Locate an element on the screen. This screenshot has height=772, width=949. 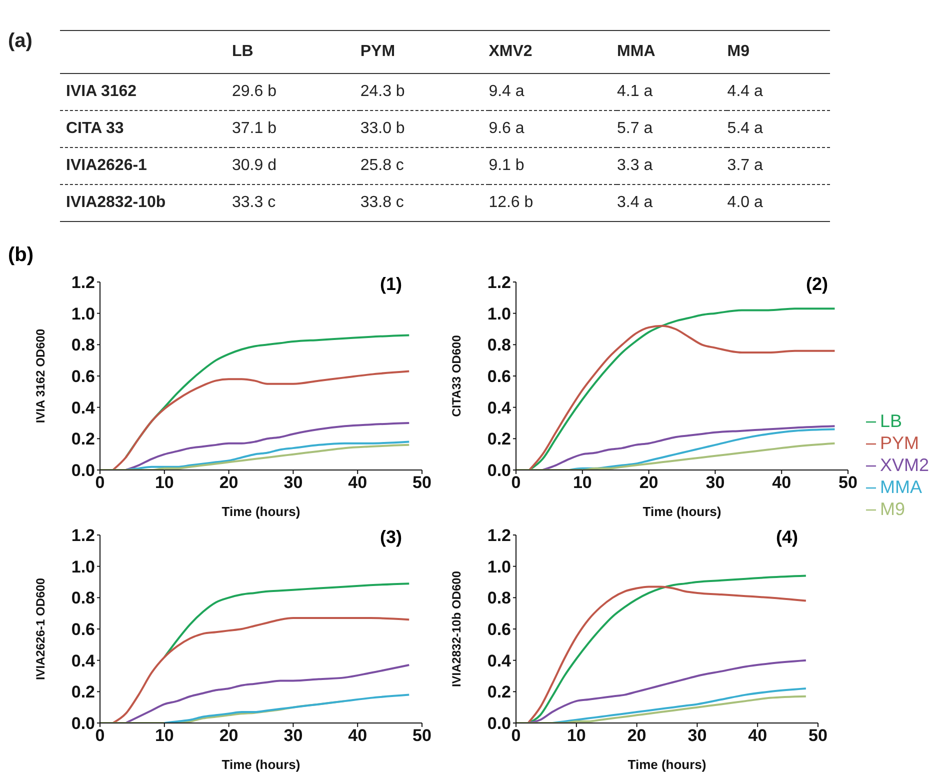
data-label: 24.3 b is located at coordinates (383, 92).